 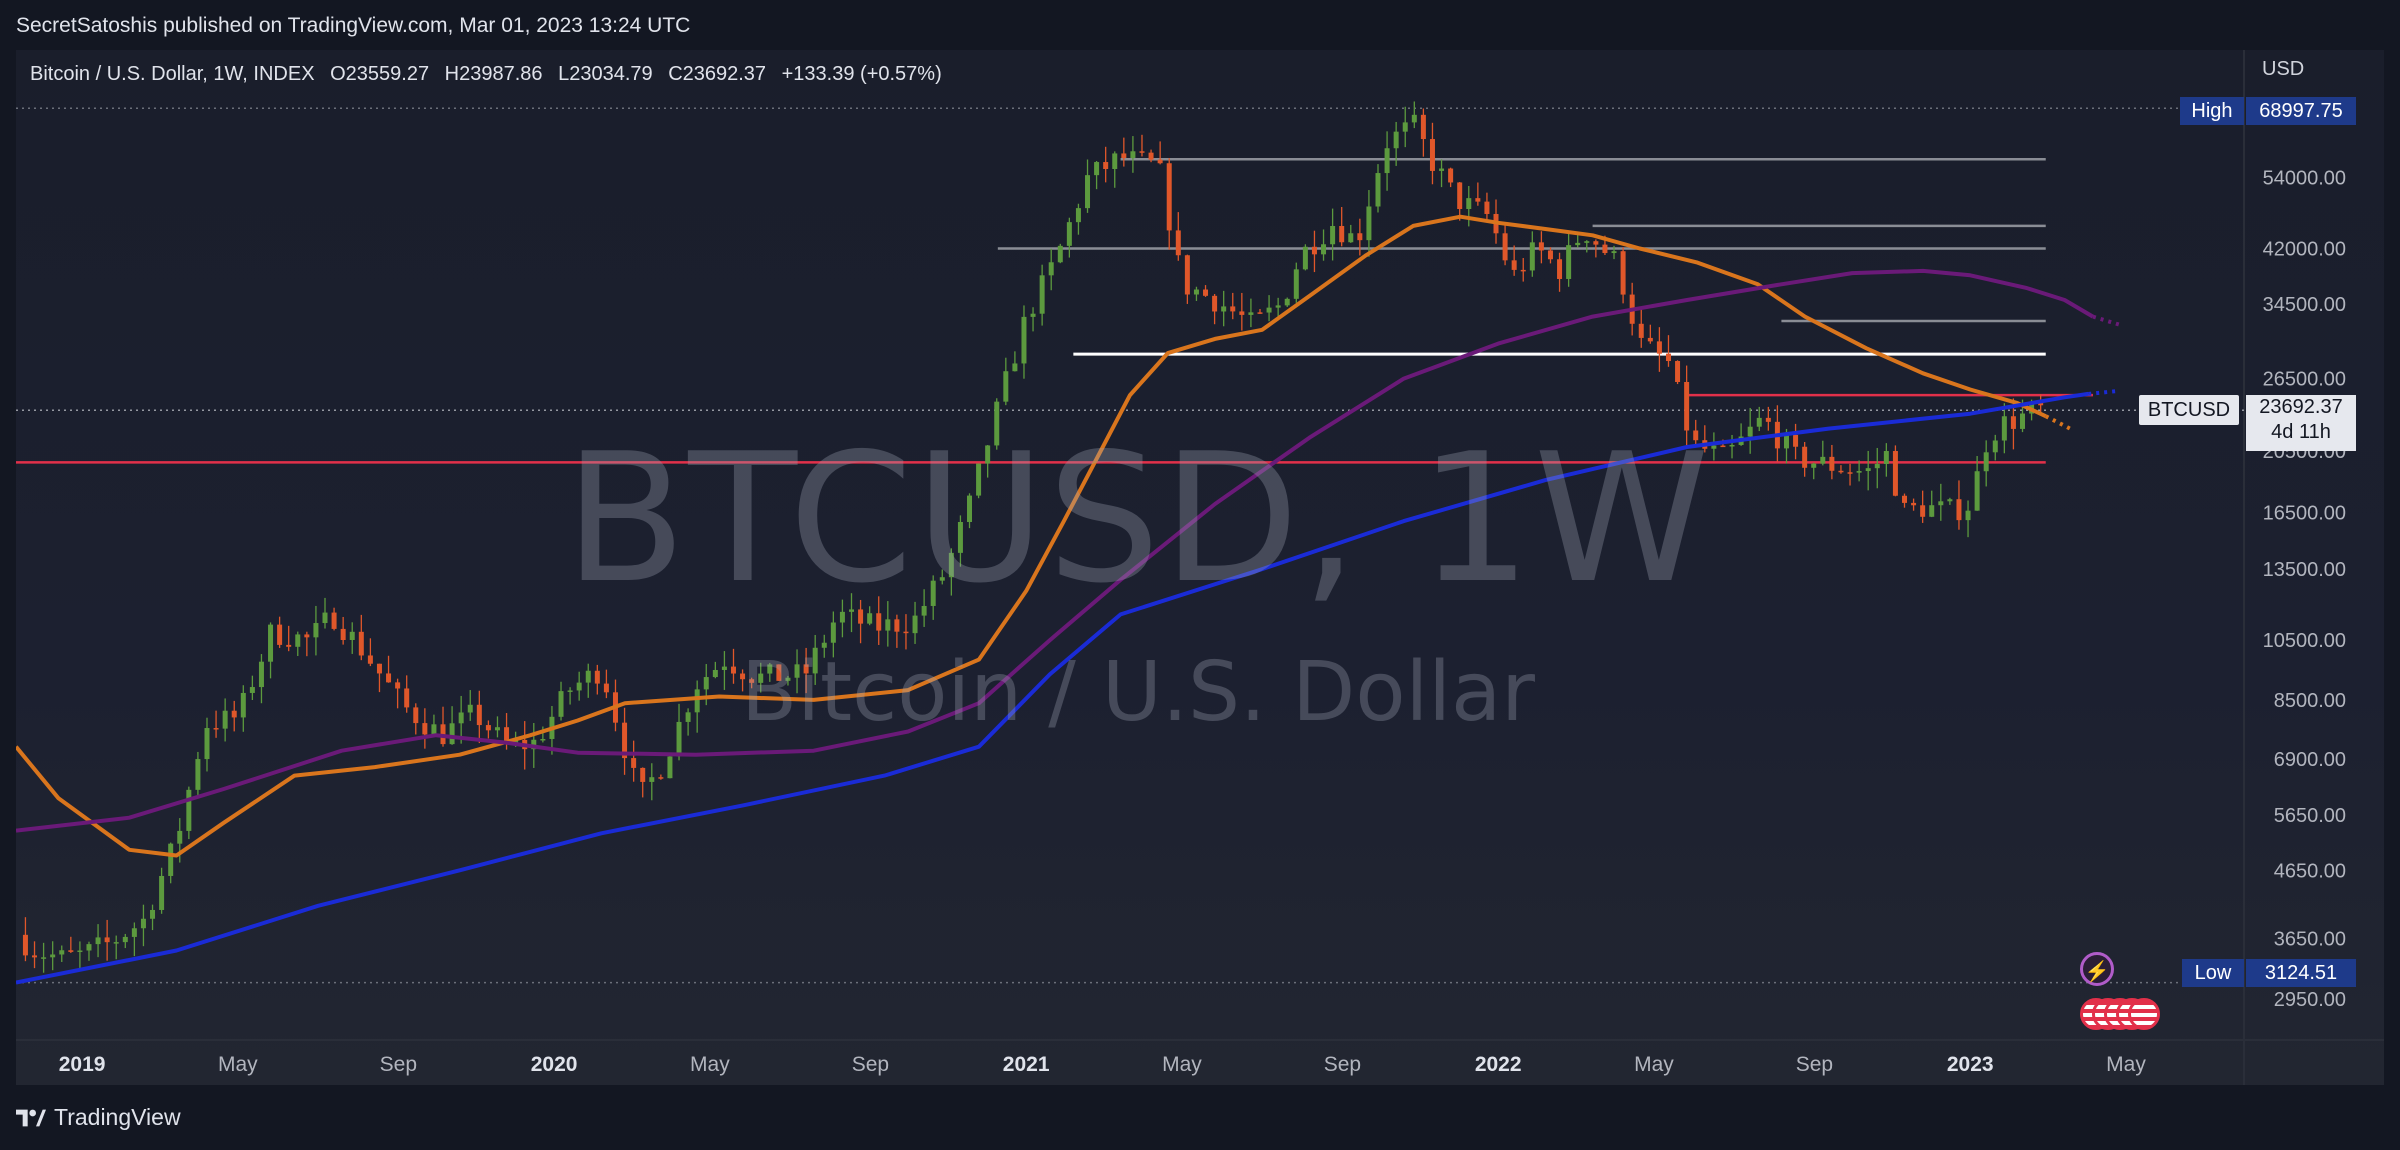 What do you see at coordinates (98, 1117) in the screenshot?
I see `tradingview-brand: TradingView` at bounding box center [98, 1117].